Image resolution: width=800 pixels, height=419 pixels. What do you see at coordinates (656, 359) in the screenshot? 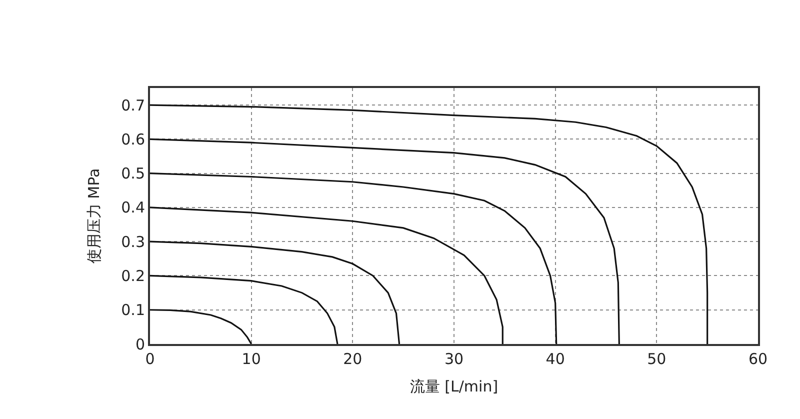
I see `x-tick-label: 50` at bounding box center [656, 359].